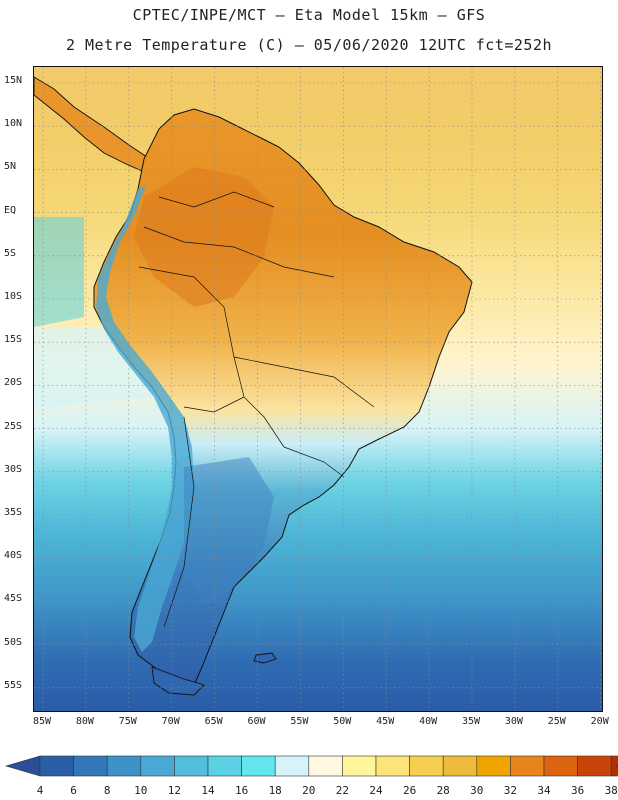 This screenshot has width=618, height=800. Describe the element at coordinates (10, 253) in the screenshot. I see `lat-label: 5S` at that location.